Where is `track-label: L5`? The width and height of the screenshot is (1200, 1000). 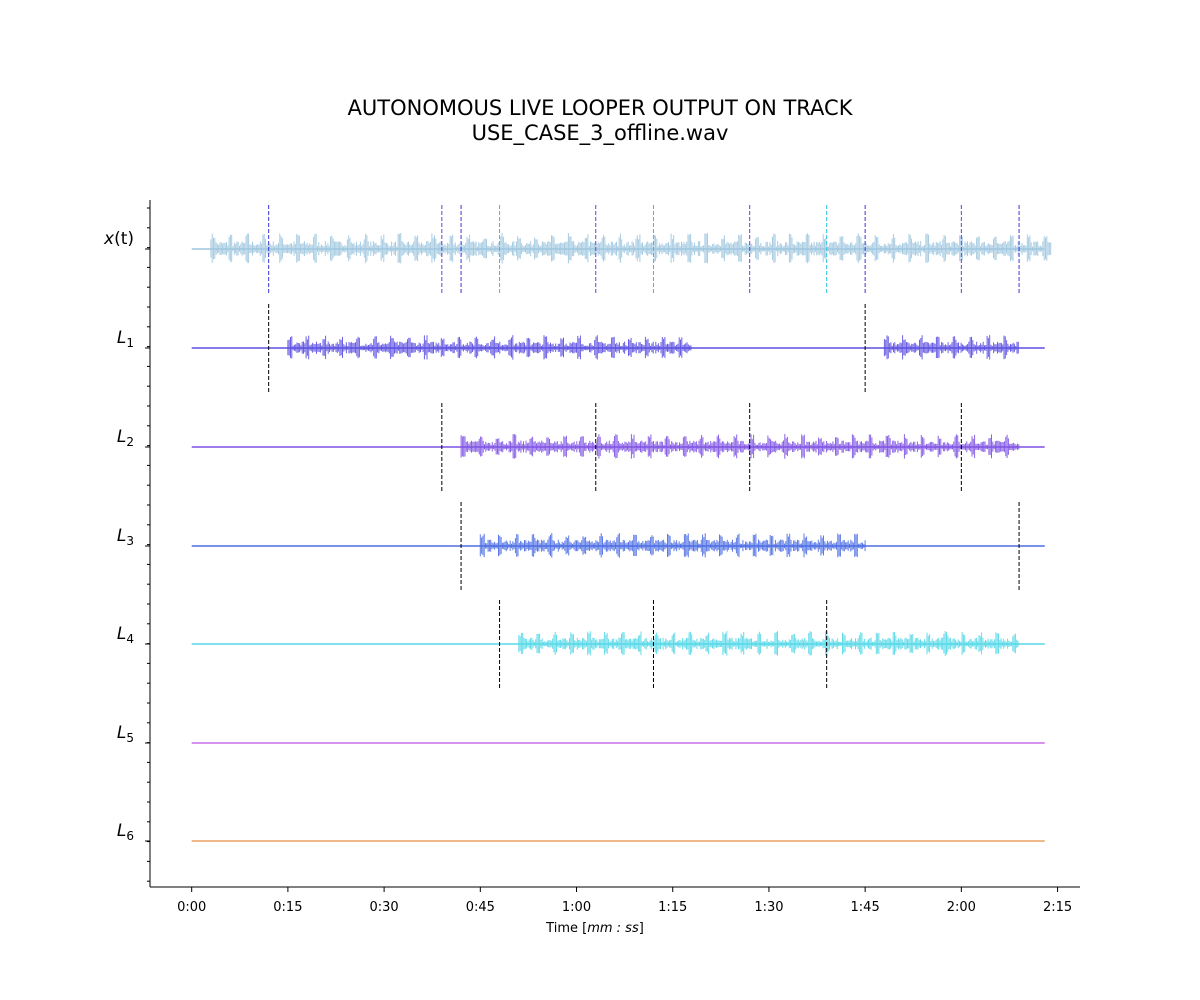
track-label: L5 is located at coordinates (125, 734).